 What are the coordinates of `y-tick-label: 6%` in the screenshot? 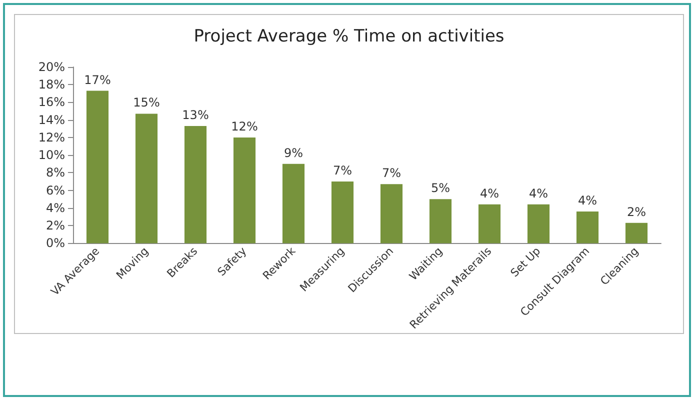 It's located at (55, 190).